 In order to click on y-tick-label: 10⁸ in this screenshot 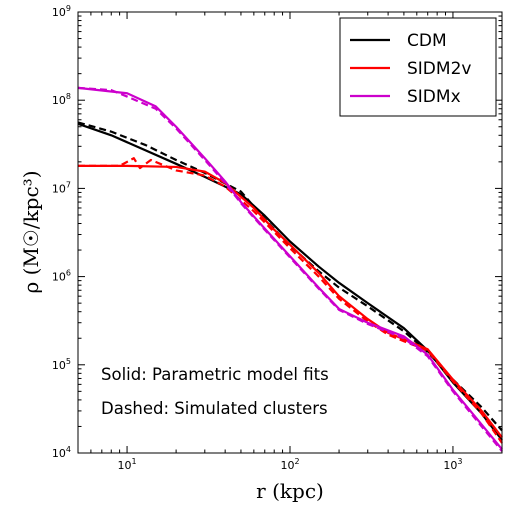, I will do `click(61, 99)`.